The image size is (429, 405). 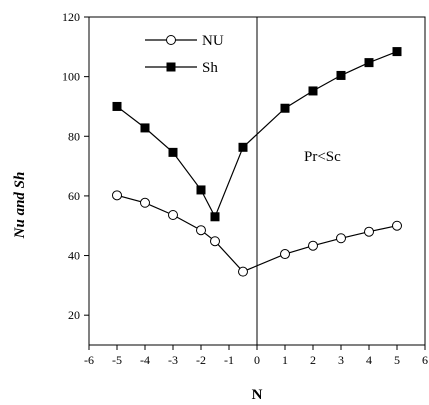 I want to click on x-axis-title: N, so click(x=257, y=395).